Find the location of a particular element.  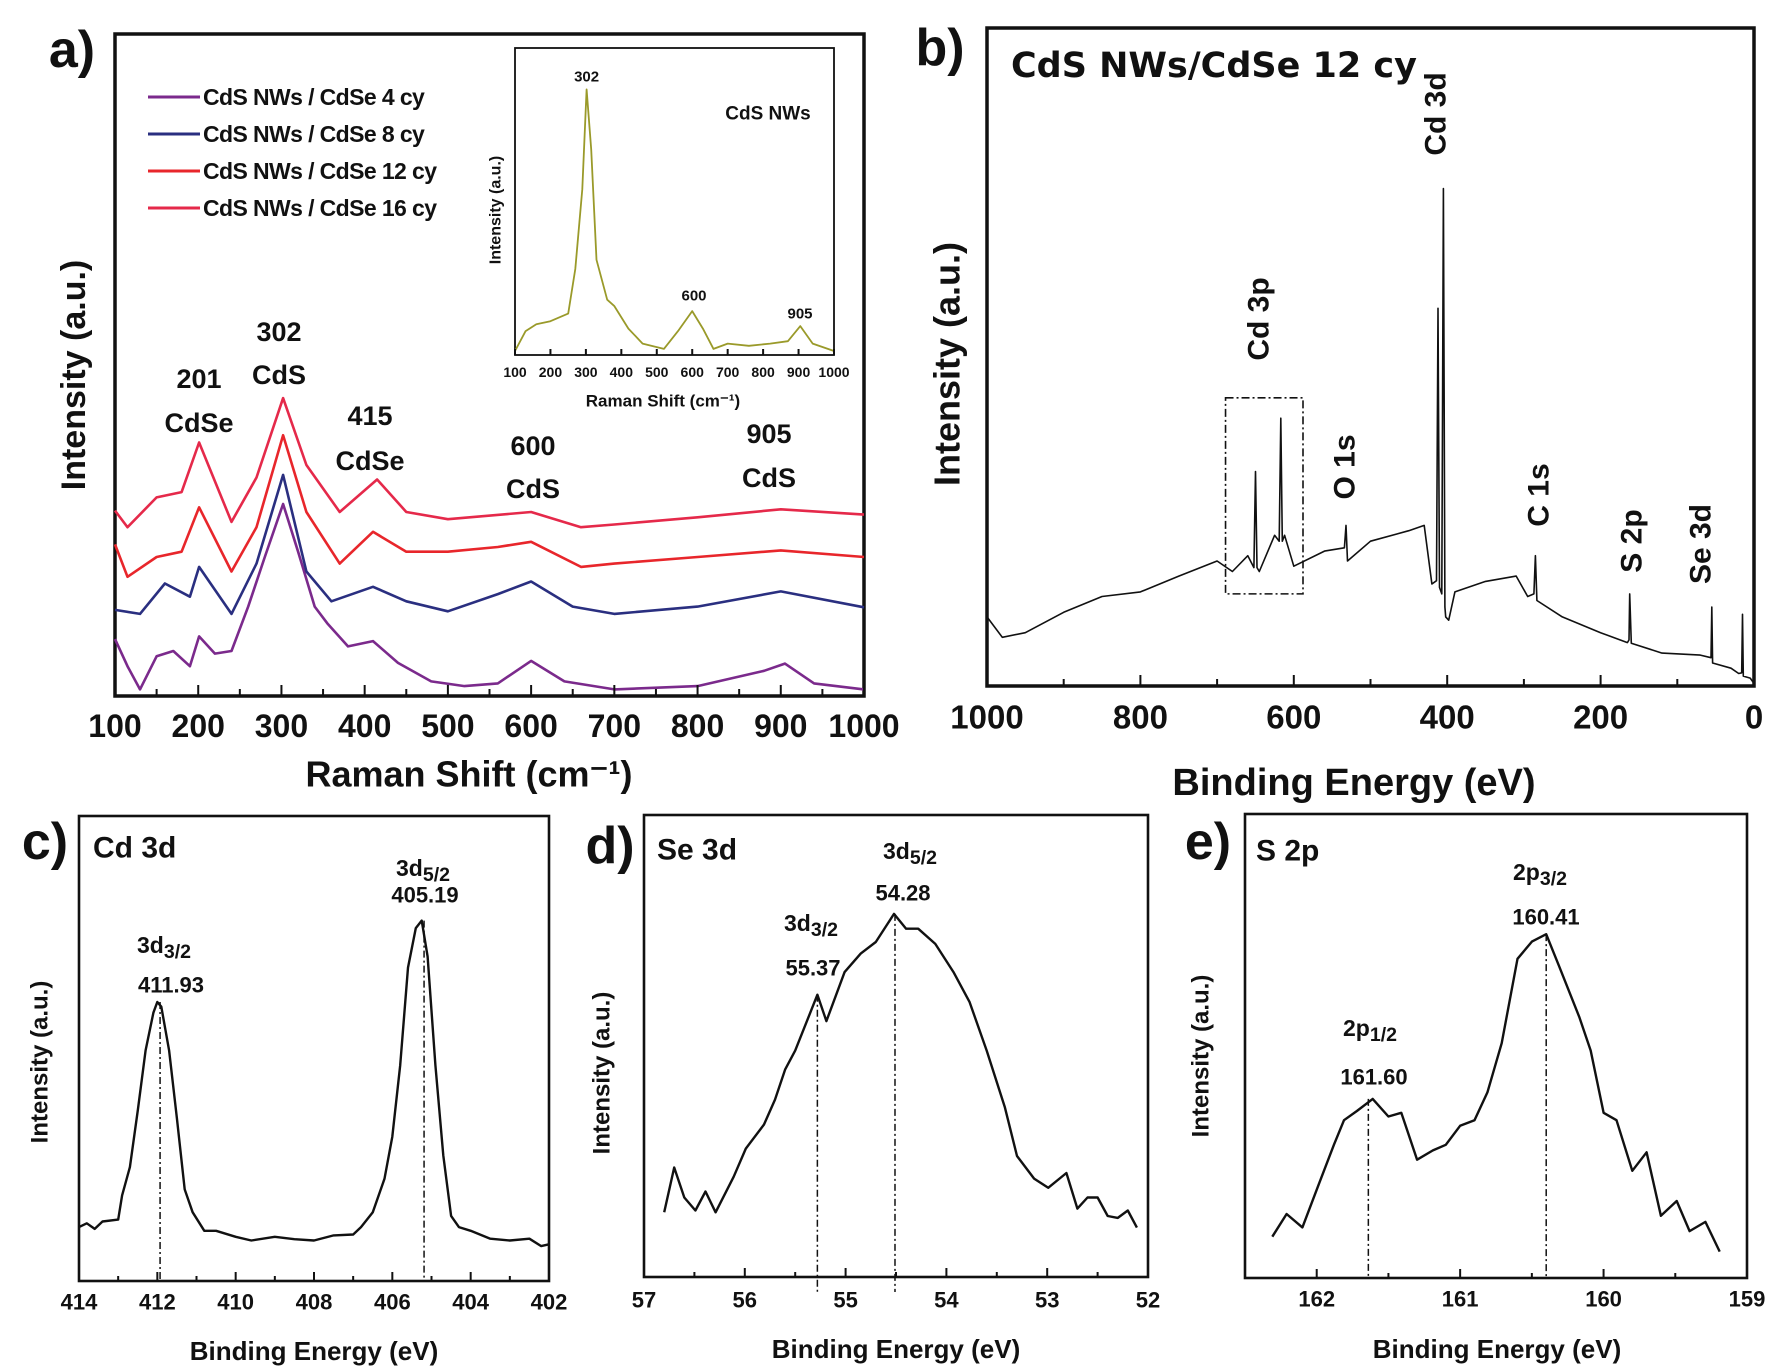

peak-species-label: CdSe is located at coordinates (198, 423).